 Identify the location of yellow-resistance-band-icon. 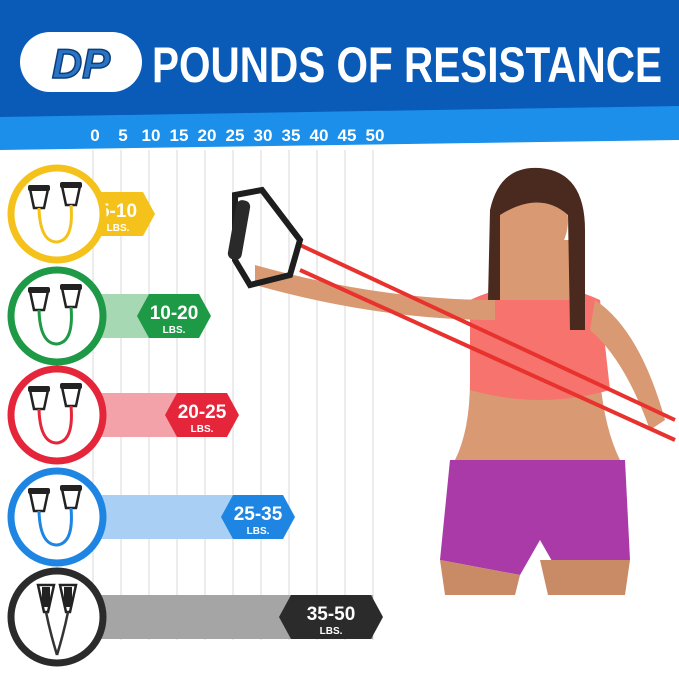
(57, 214).